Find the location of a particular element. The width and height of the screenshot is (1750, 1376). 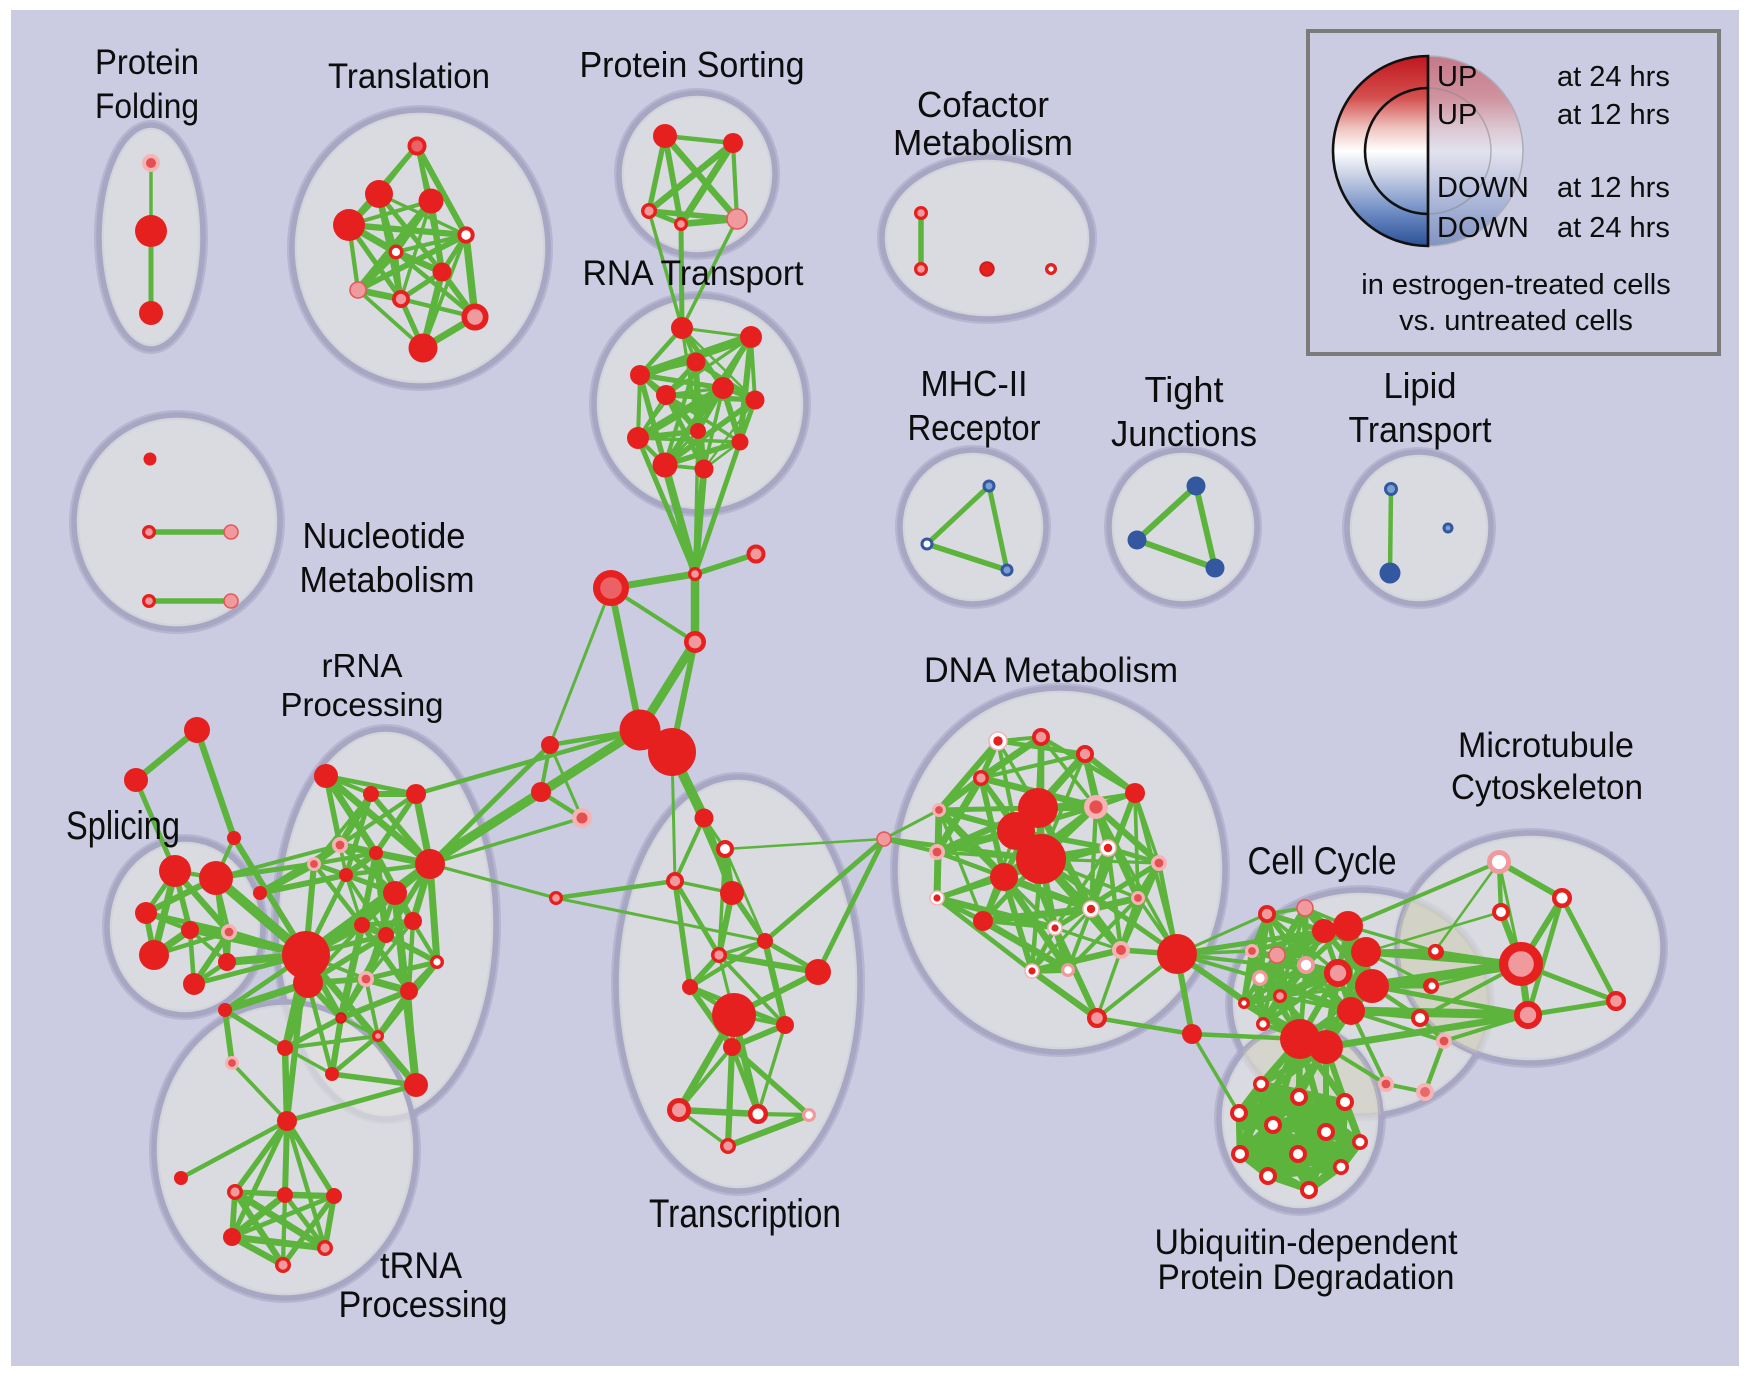

svg-text: MHC-II is located at coordinates (974, 383).